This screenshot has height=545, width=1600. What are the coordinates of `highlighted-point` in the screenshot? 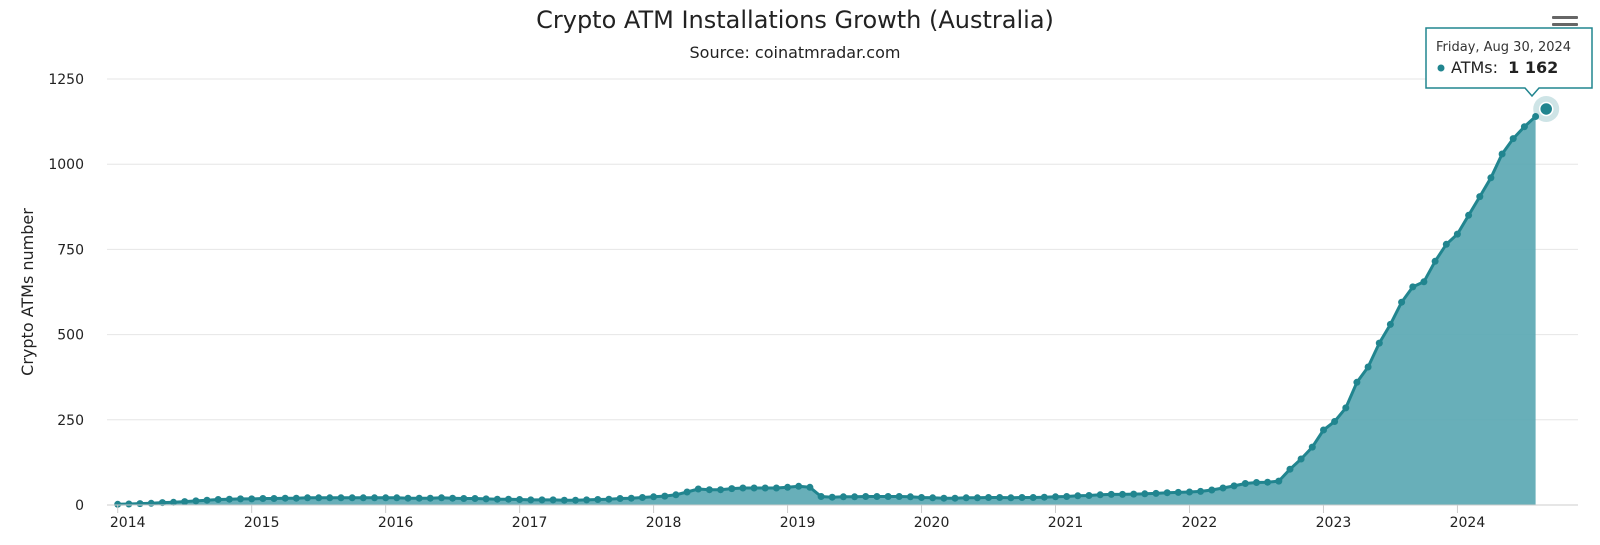 It's located at (1546, 108).